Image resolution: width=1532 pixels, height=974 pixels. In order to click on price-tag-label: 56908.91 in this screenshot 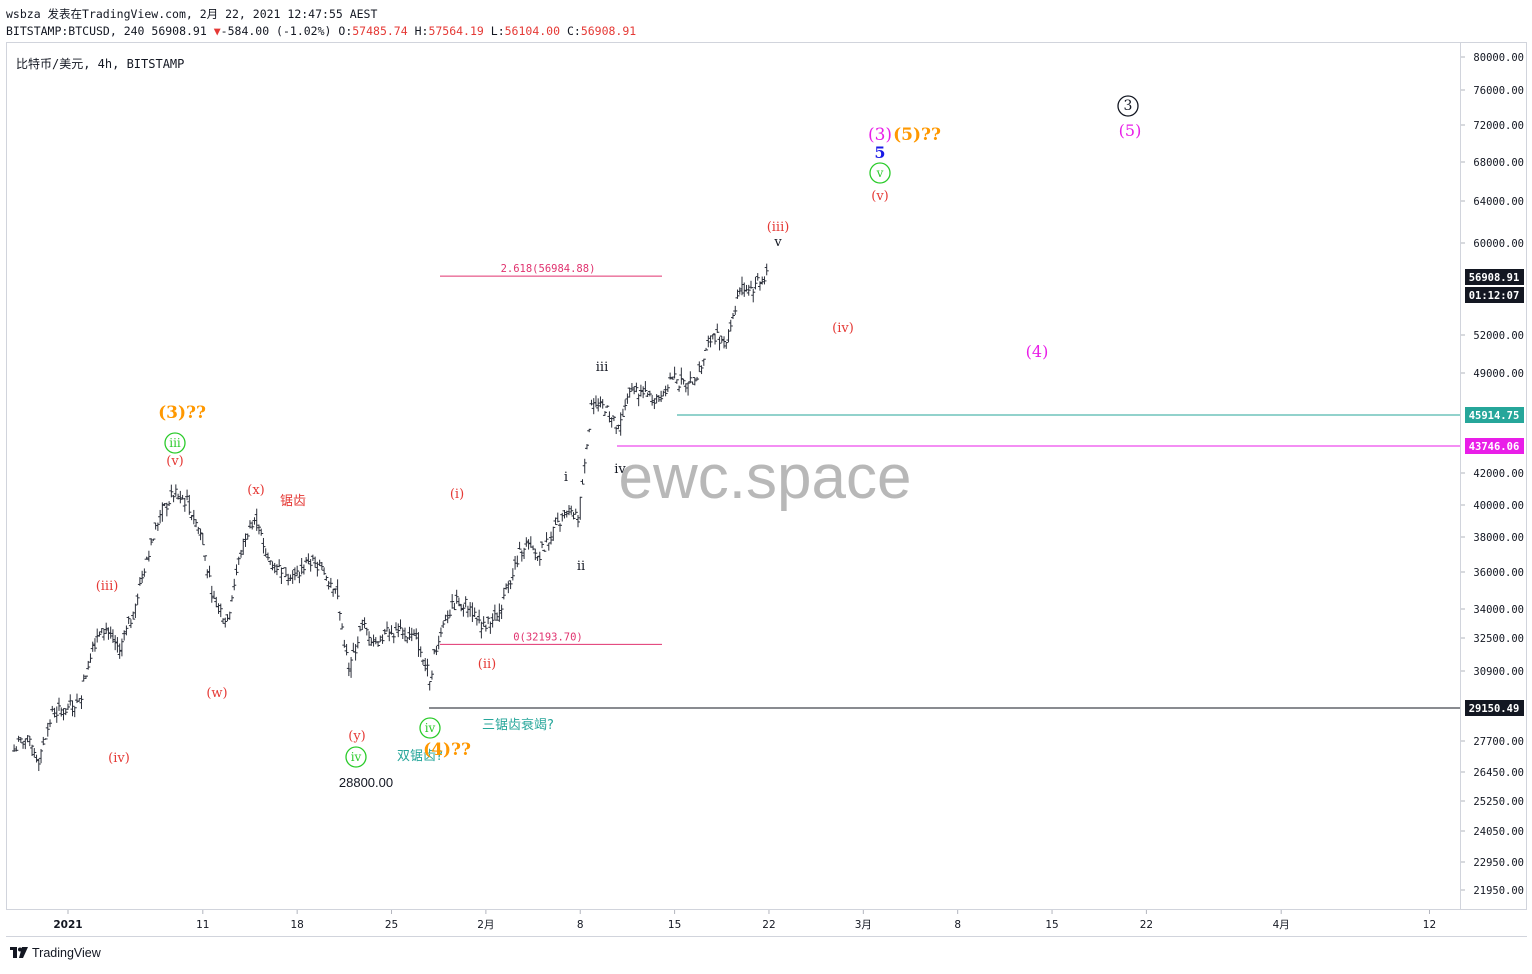, I will do `click(1494, 278)`.